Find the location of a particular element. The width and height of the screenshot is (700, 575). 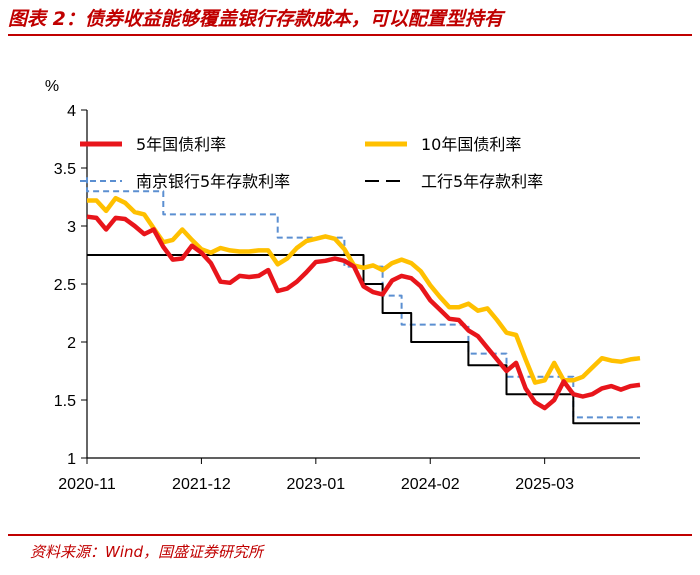

legend-label-0: 5年国债利率 is located at coordinates (181, 144).